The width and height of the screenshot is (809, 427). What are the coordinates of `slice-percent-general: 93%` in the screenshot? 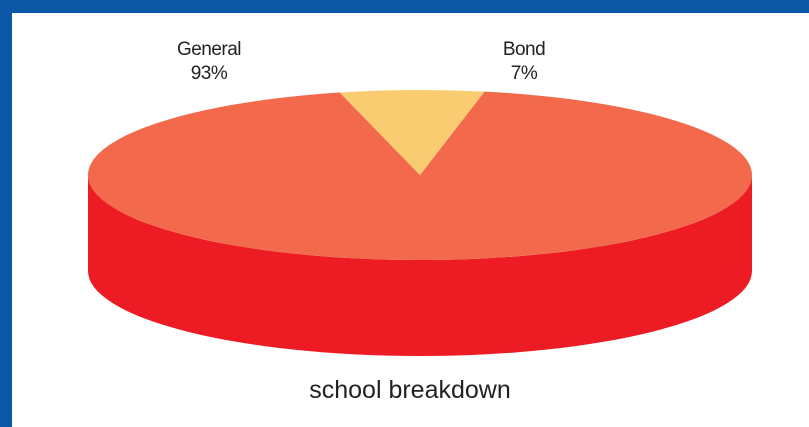 It's located at (209, 73).